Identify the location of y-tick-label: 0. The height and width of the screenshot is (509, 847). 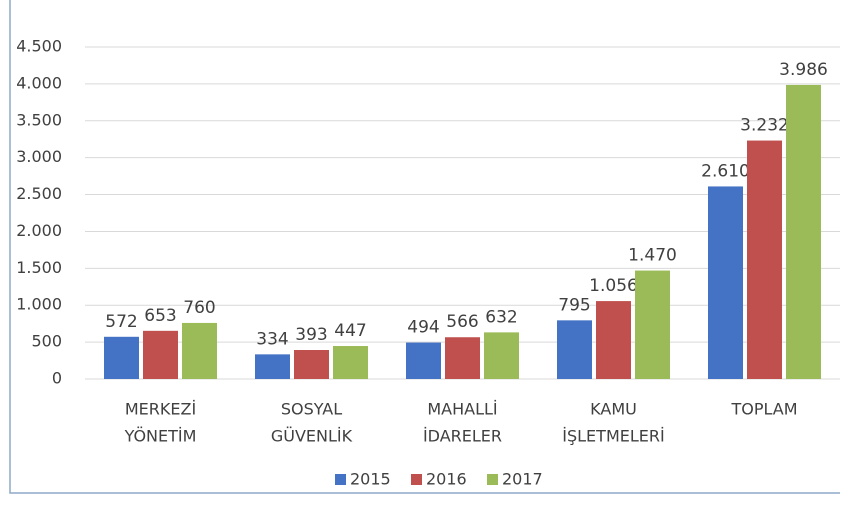
(57, 378).